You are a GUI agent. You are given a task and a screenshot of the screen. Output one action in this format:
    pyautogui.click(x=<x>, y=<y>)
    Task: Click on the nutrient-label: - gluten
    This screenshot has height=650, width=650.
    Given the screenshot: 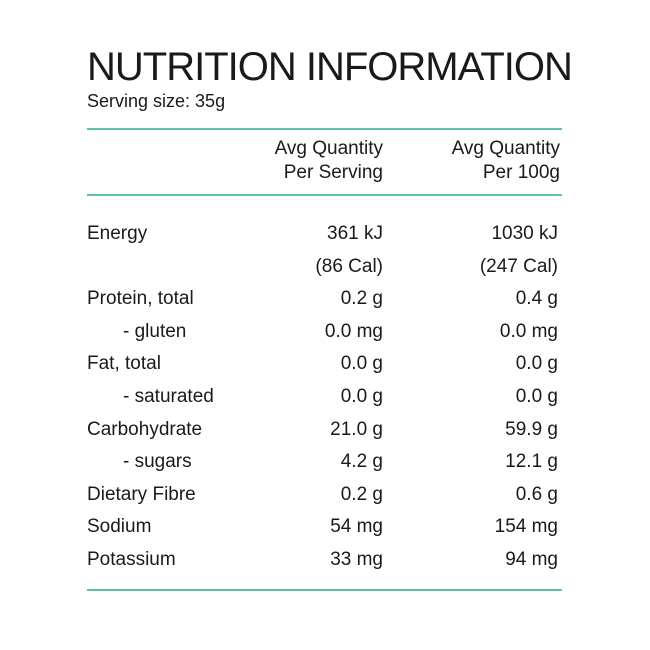 What is the action you would take?
    pyautogui.click(x=155, y=331)
    